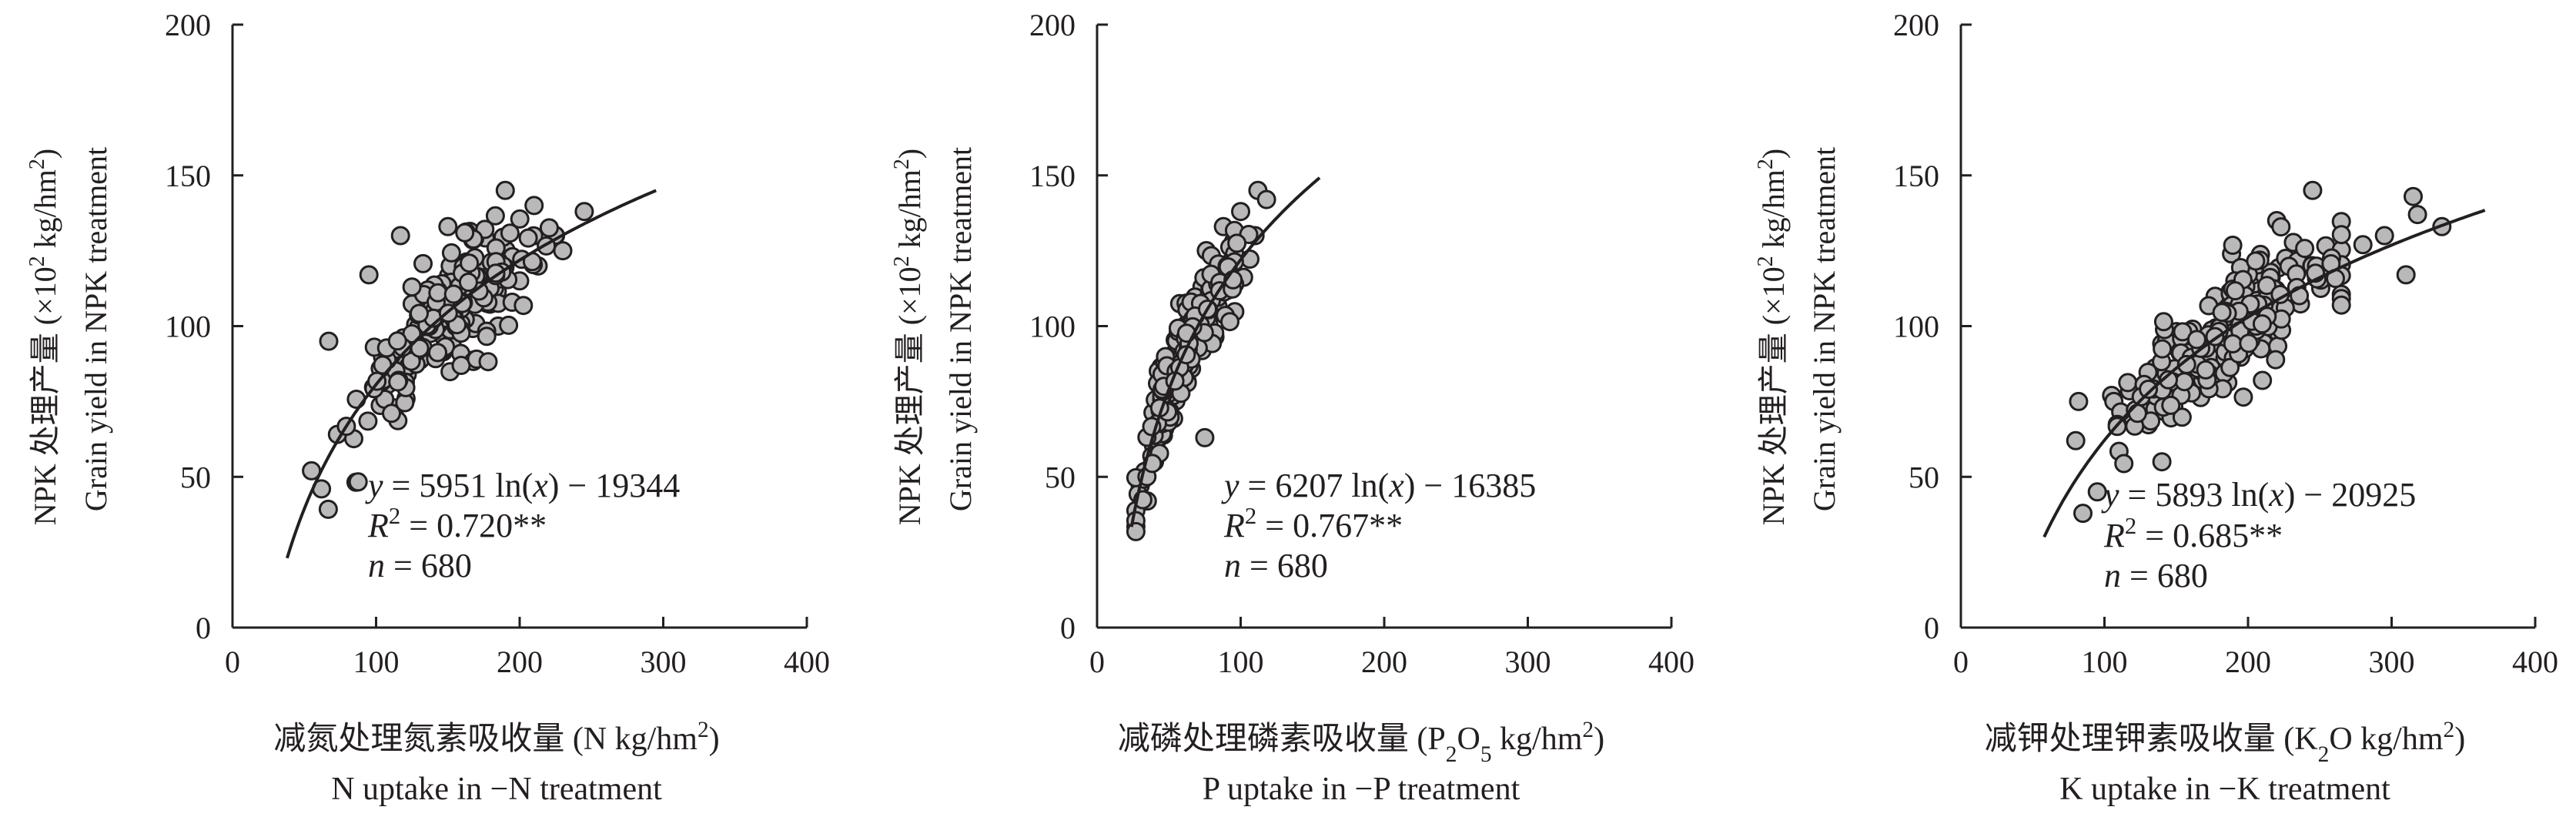 This screenshot has height=817, width=2576. Describe the element at coordinates (1313, 523) in the screenshot. I see `r-squared: R2 = 0.767**` at that location.